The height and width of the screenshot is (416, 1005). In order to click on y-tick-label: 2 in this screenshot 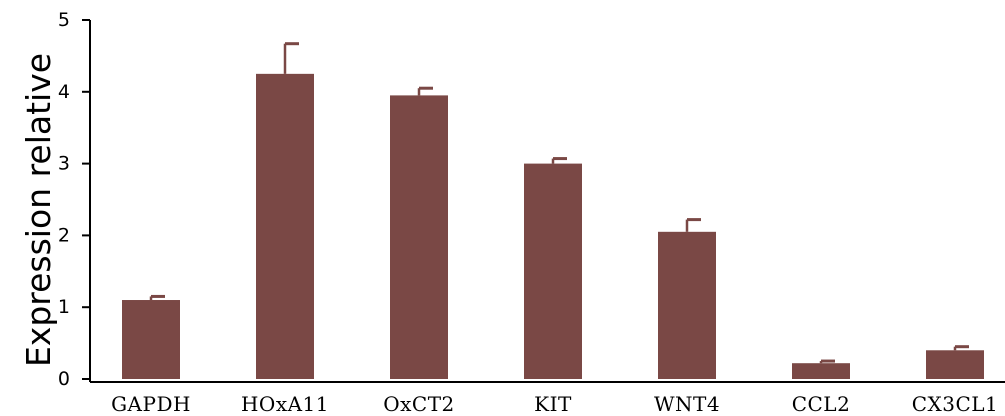, I will do `click(64, 235)`.